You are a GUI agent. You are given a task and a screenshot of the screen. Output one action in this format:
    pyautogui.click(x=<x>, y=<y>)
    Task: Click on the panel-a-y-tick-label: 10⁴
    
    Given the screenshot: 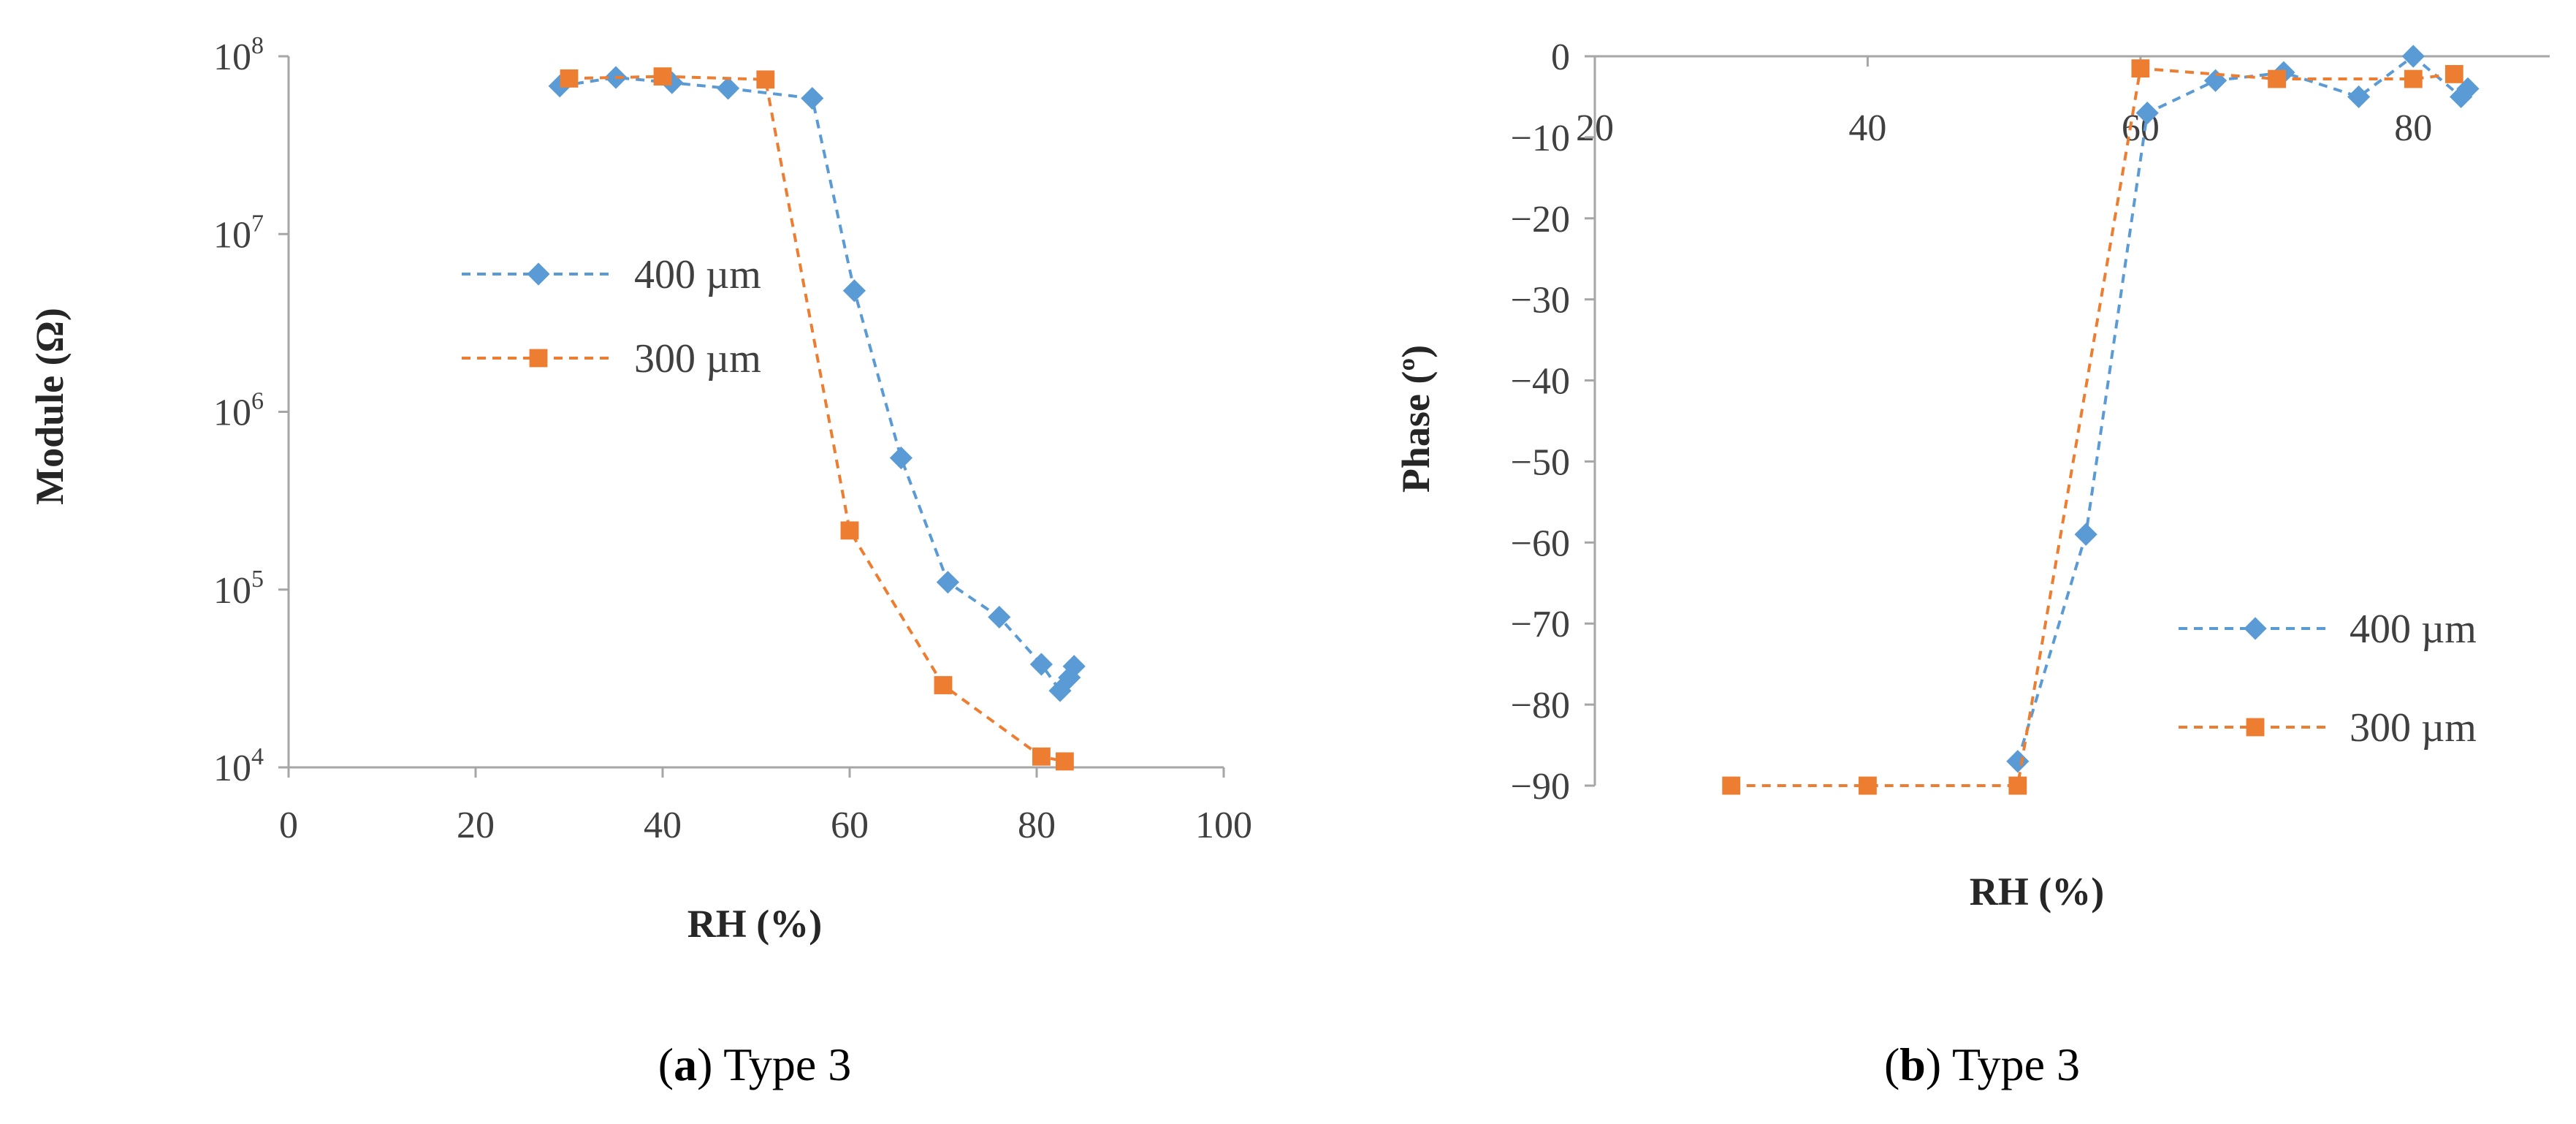 What is the action you would take?
    pyautogui.click(x=239, y=766)
    